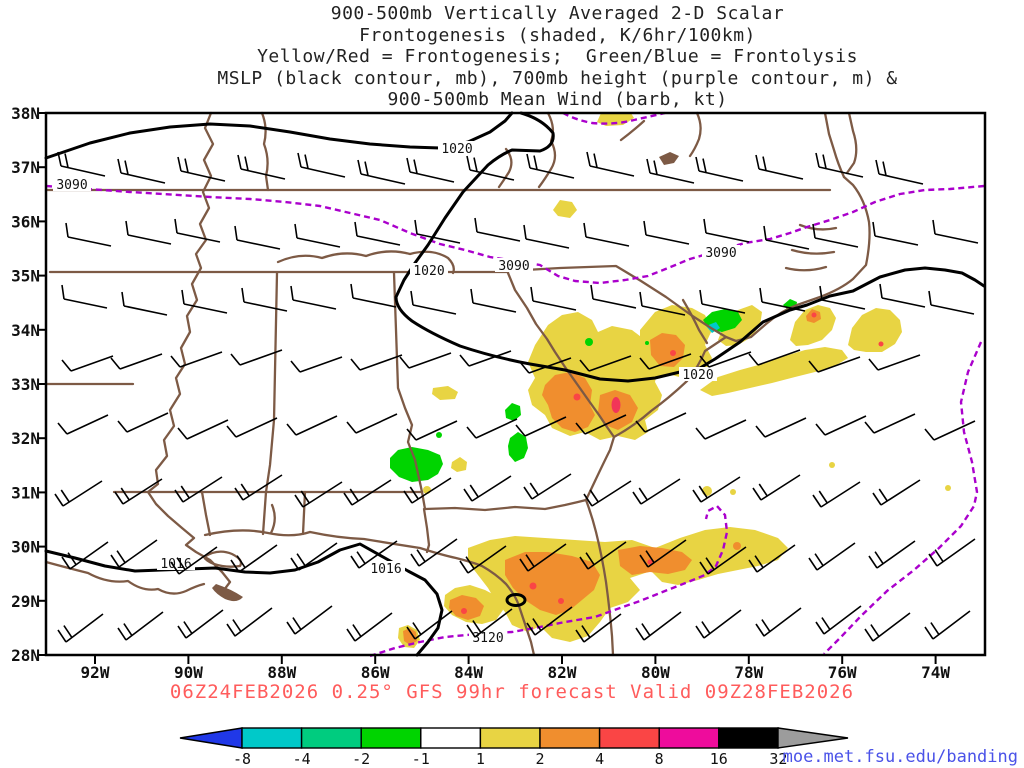 The height and width of the screenshot is (768, 1024). What do you see at coordinates (302, 759) in the screenshot?
I see `colorbar-tick-label: -4` at bounding box center [302, 759].